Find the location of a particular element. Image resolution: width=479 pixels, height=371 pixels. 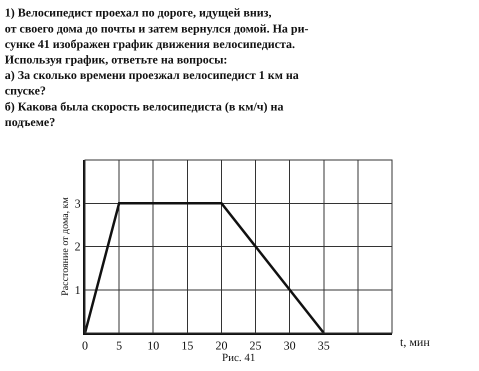

x-tick-label: 35 is located at coordinates (324, 345).